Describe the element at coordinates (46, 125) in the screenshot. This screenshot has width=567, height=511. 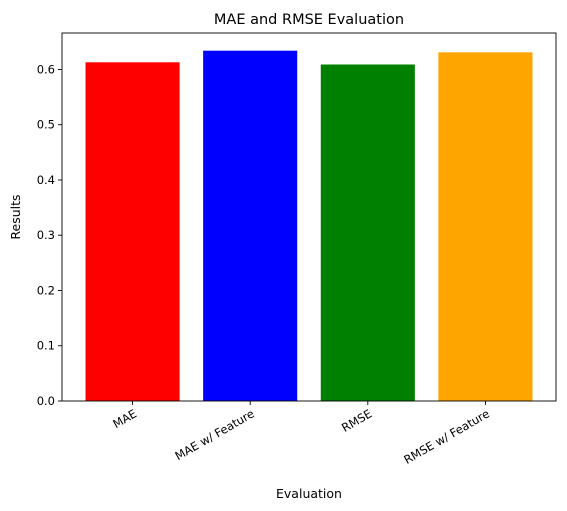
I see `y-tick-label: 0.5` at that location.